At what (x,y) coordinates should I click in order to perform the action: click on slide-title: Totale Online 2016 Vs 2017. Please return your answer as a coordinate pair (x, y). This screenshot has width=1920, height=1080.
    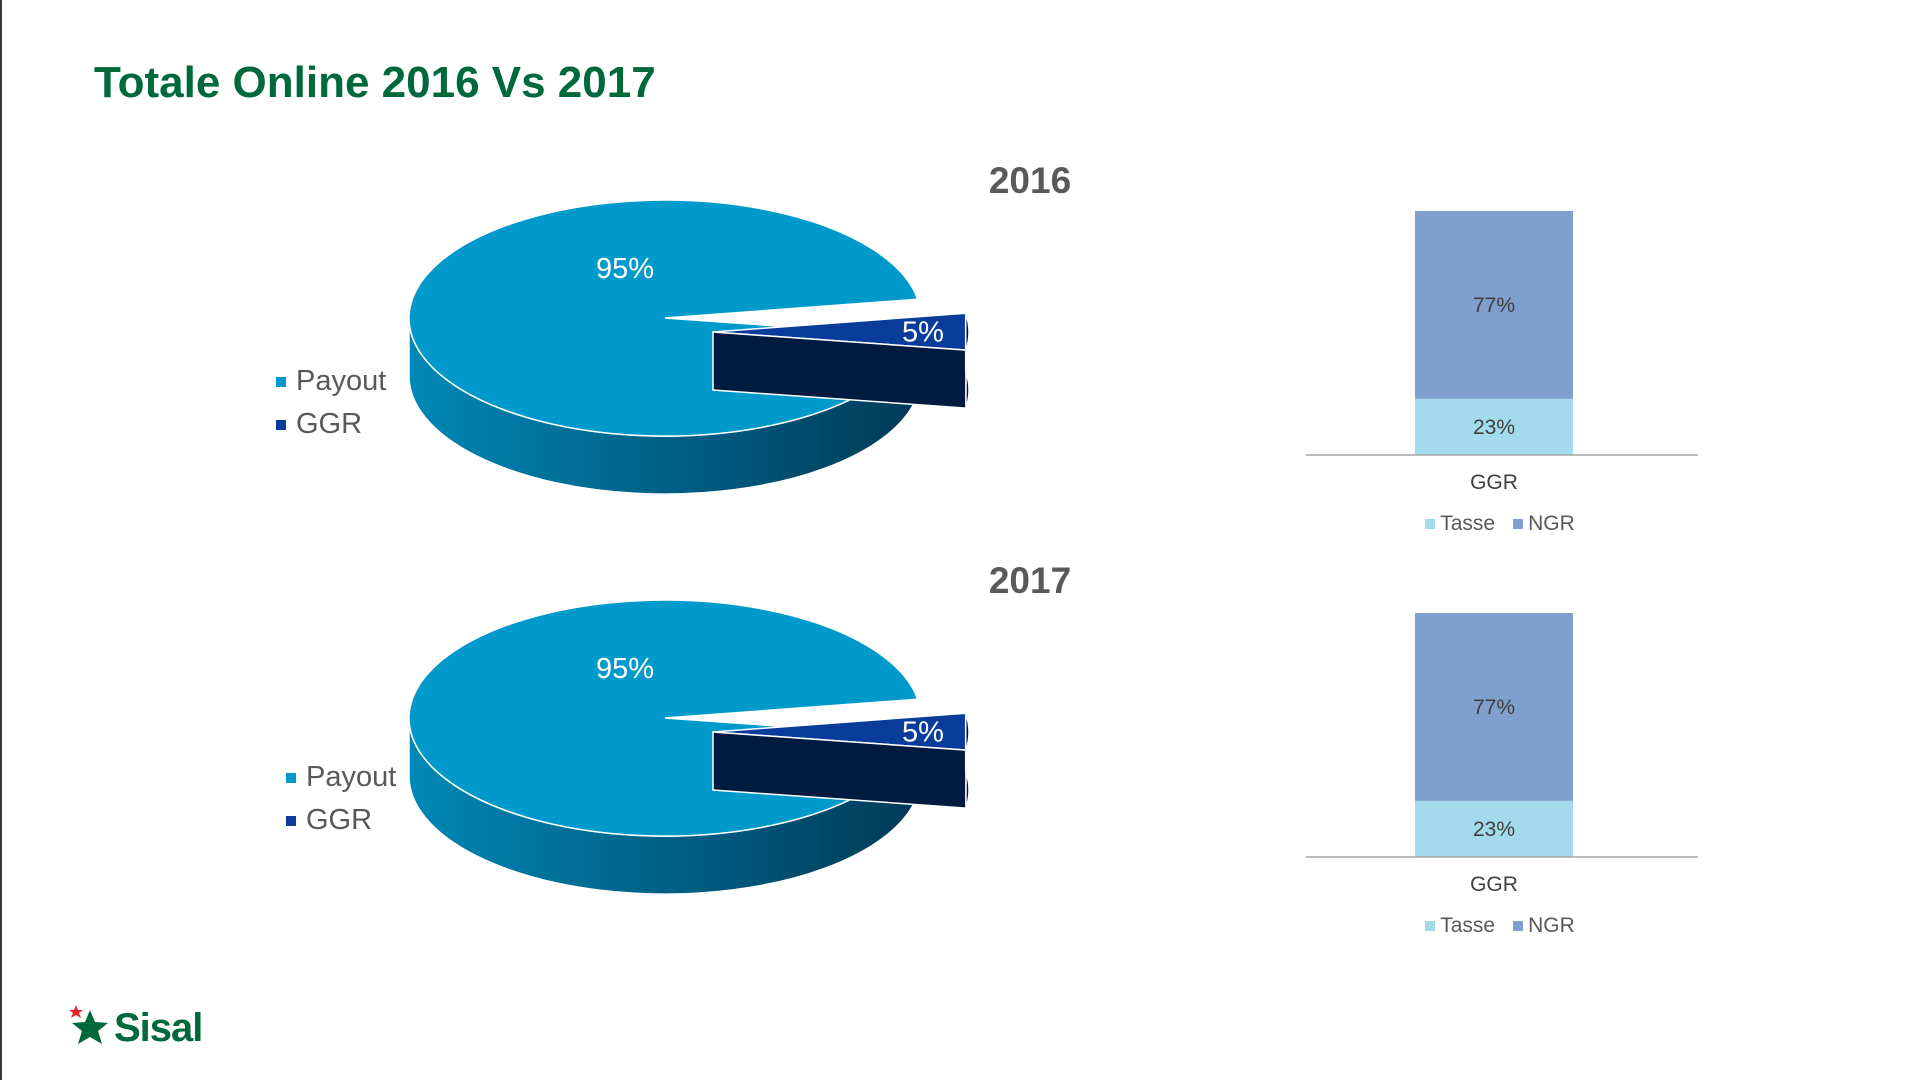
    Looking at the image, I should click on (375, 82).